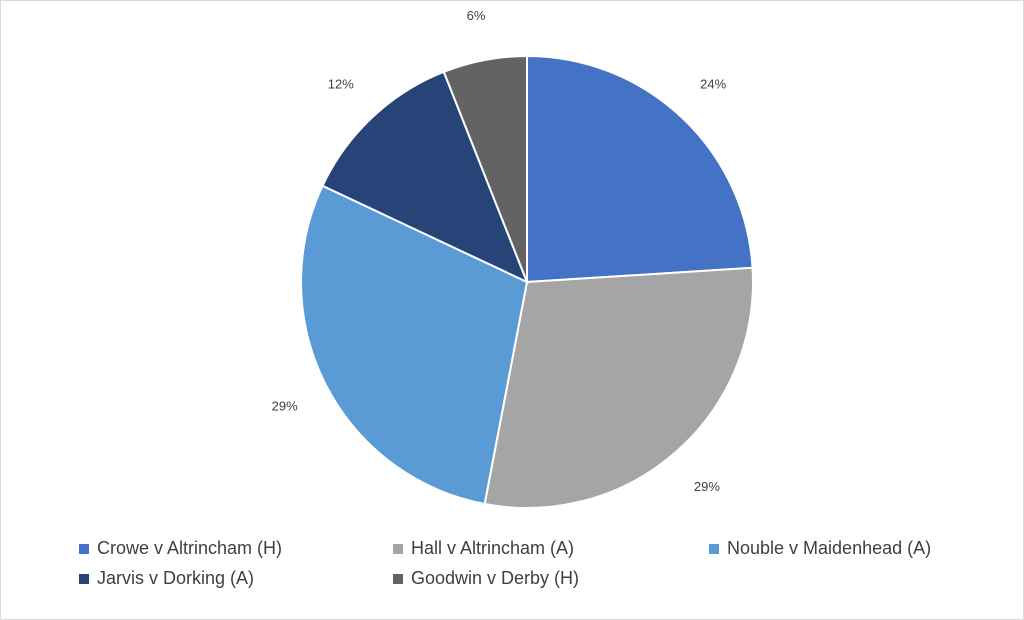 The height and width of the screenshot is (620, 1024). Describe the element at coordinates (341, 84) in the screenshot. I see `data-label-jarvis: 12%` at that location.